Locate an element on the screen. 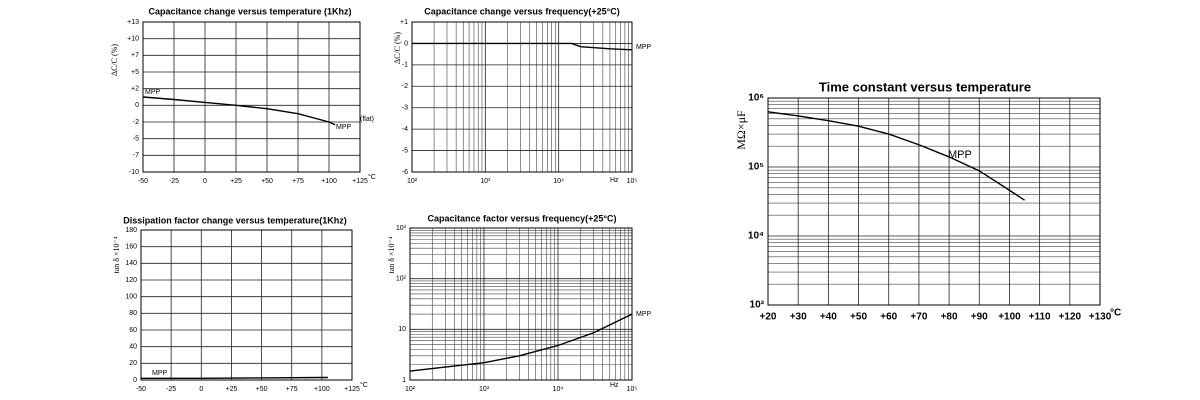 The image size is (1200, 400). x-tick-label: +20 is located at coordinates (768, 317).